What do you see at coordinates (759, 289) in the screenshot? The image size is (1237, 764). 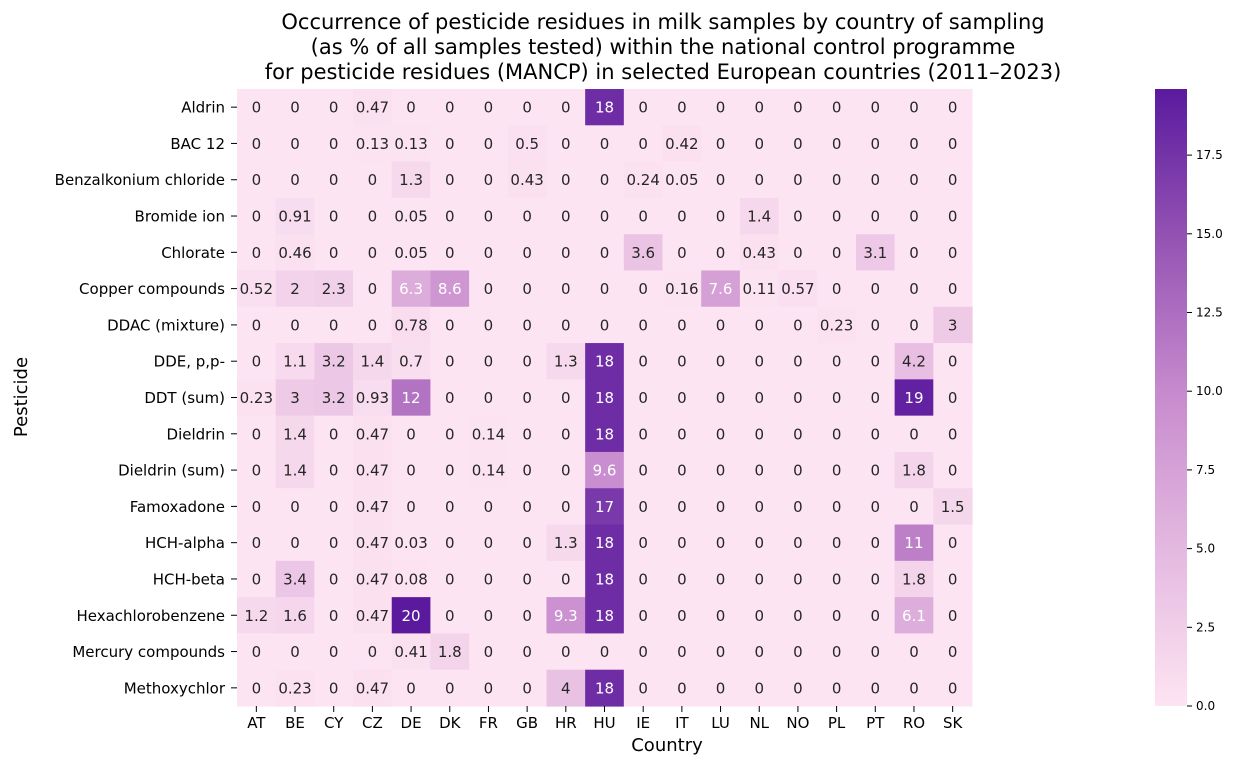 I see `cell-value-label: 0.11` at bounding box center [759, 289].